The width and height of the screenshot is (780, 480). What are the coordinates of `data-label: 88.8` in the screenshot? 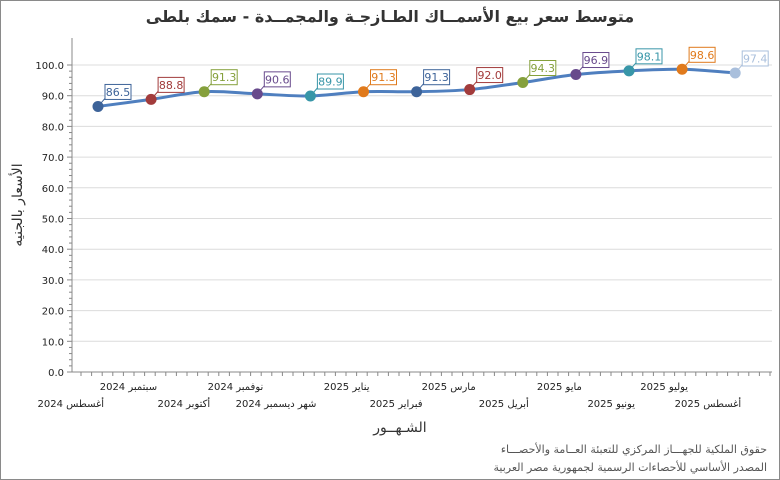 It's located at (171, 85).